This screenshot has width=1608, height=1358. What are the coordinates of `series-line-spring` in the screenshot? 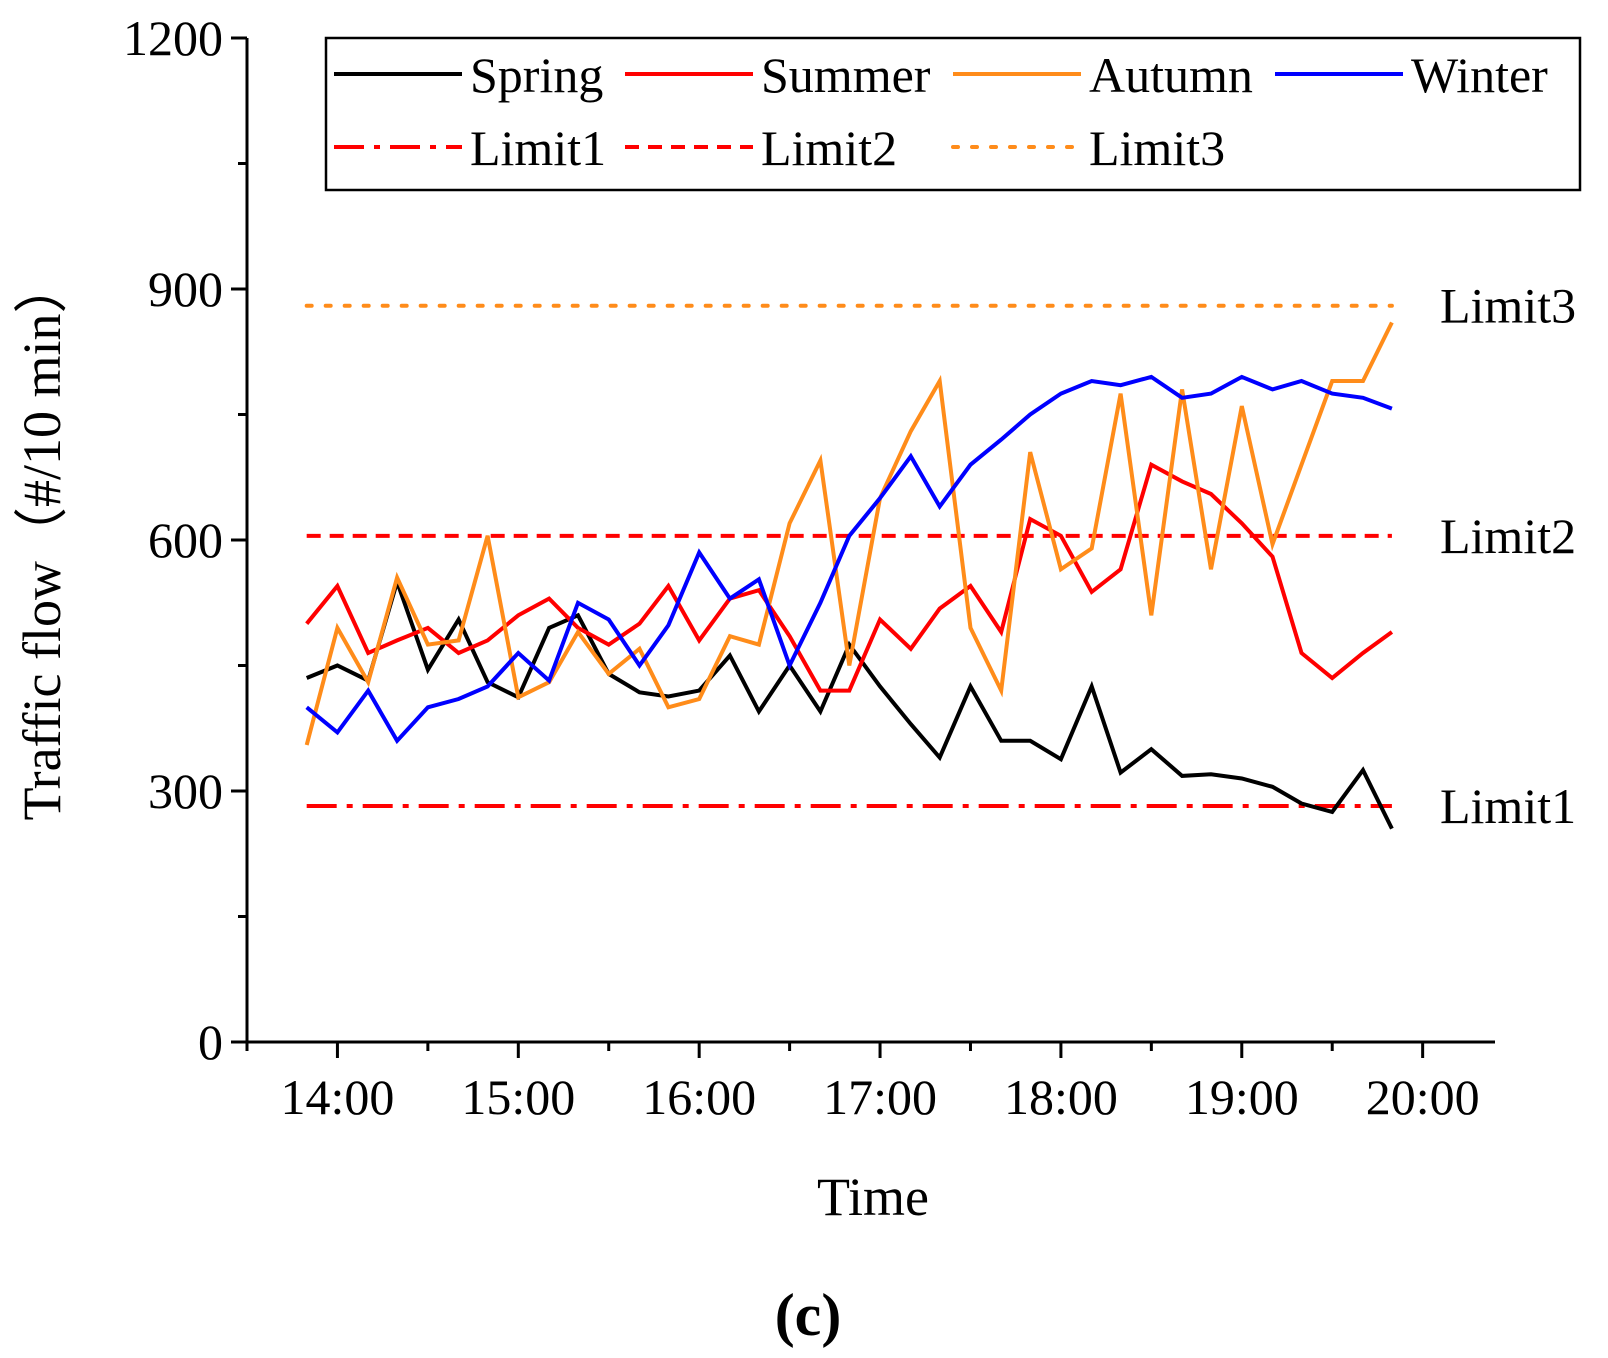 It's located at (849, 702).